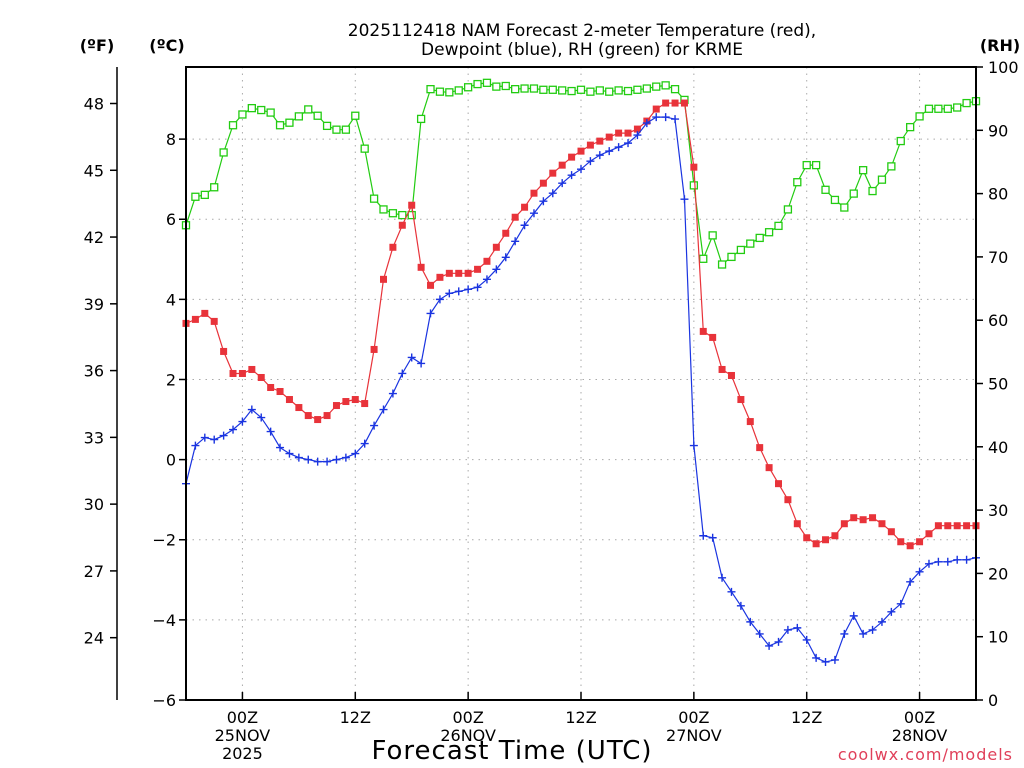 The width and height of the screenshot is (1024, 768). I want to click on rh-tick-label: 90, so click(998, 130).